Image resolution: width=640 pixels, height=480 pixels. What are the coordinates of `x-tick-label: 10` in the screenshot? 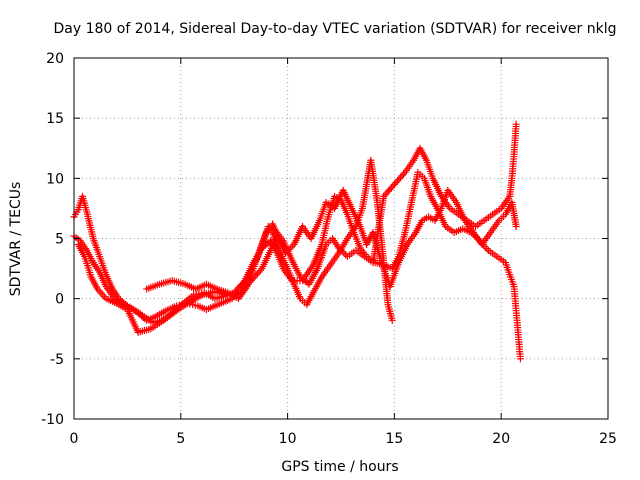 It's located at (288, 439).